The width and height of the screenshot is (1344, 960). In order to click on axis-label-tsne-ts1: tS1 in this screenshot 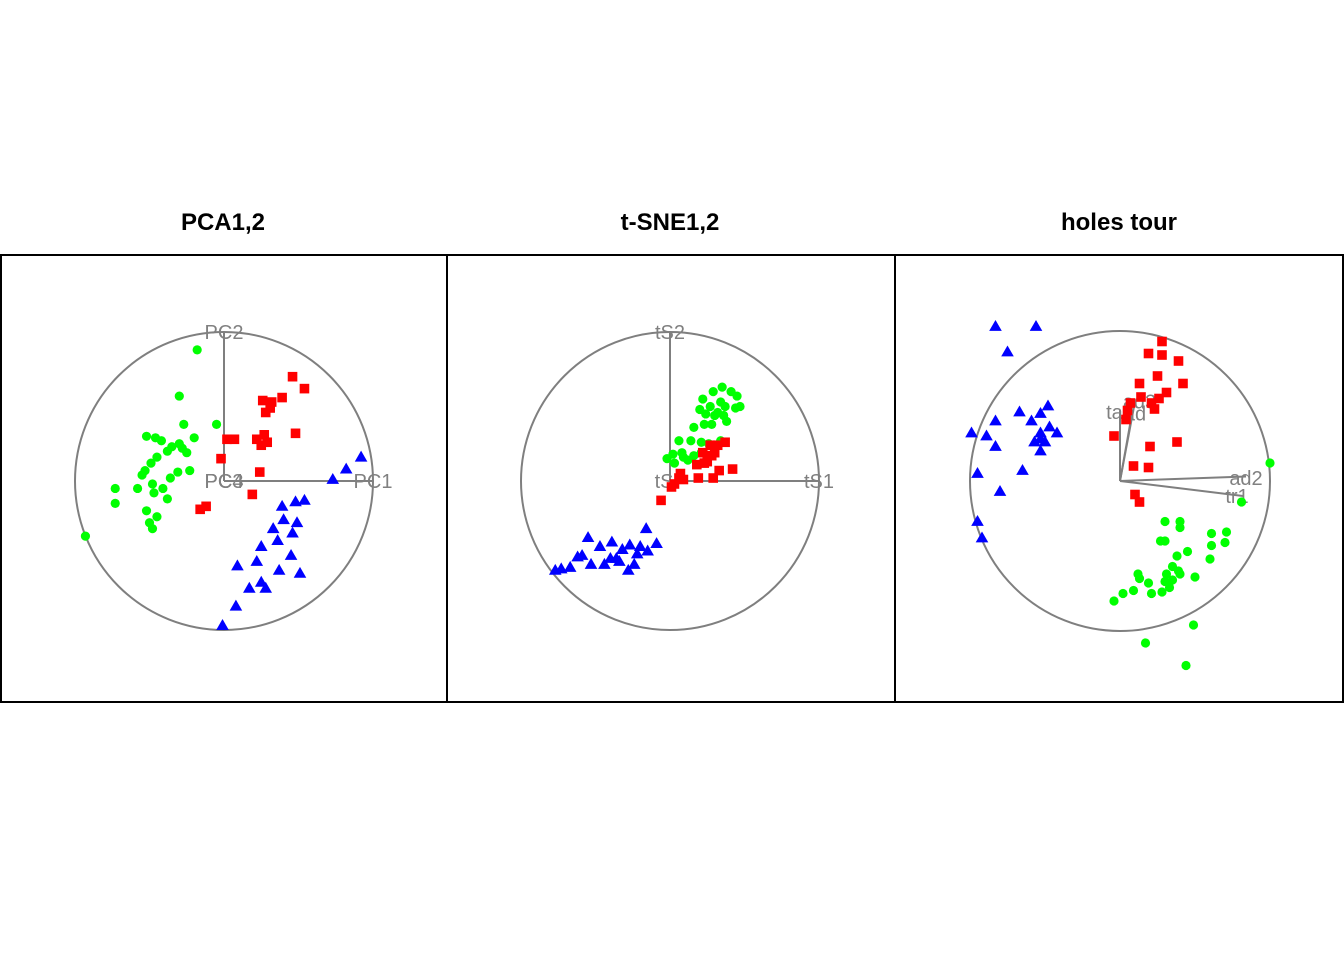, I will do `click(819, 482)`.